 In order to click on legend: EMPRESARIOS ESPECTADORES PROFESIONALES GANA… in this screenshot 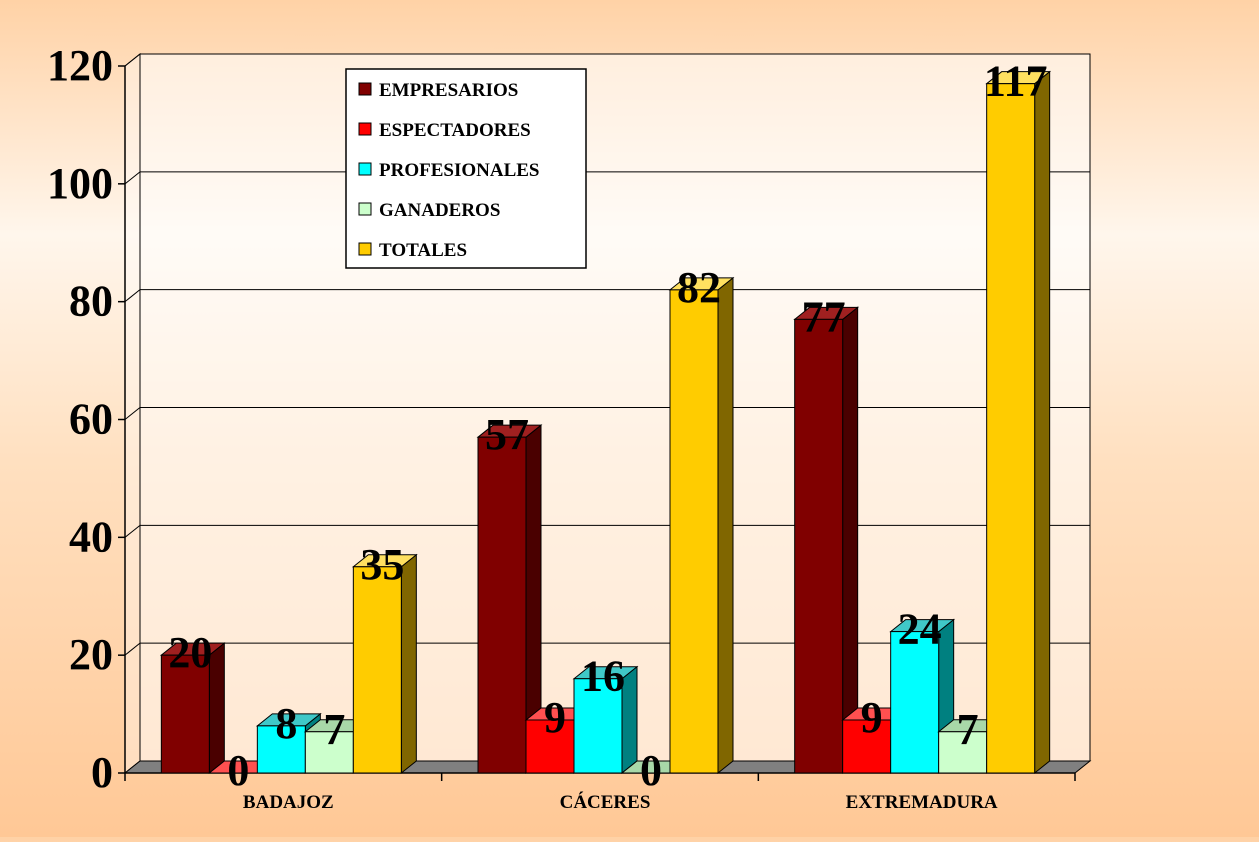, I will do `click(466, 168)`.